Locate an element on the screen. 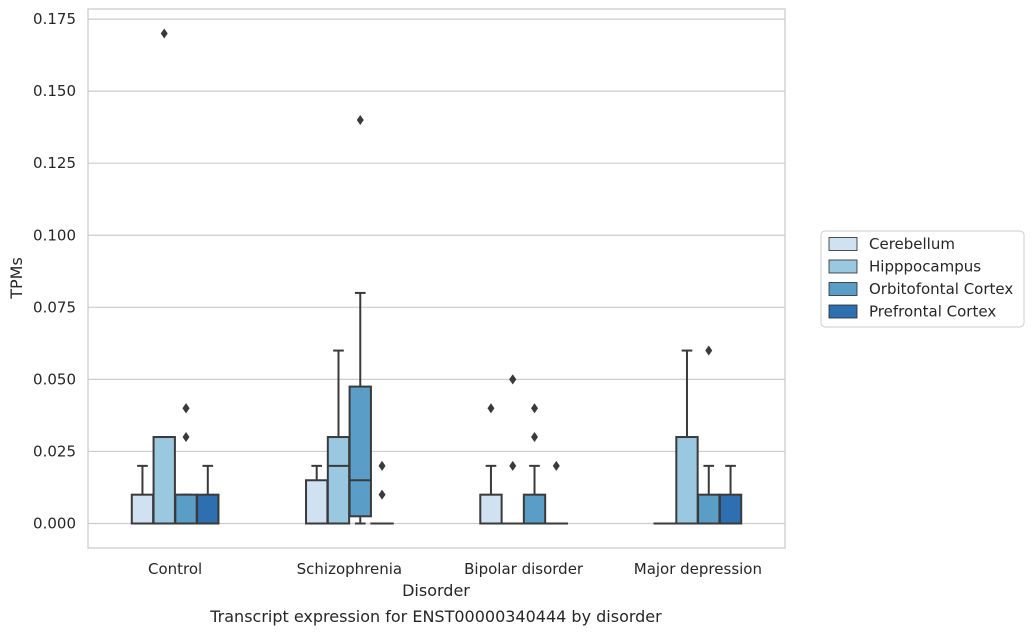 Image resolution: width=1033 pixels, height=634 pixels. legend-frame is located at coordinates (922, 279).